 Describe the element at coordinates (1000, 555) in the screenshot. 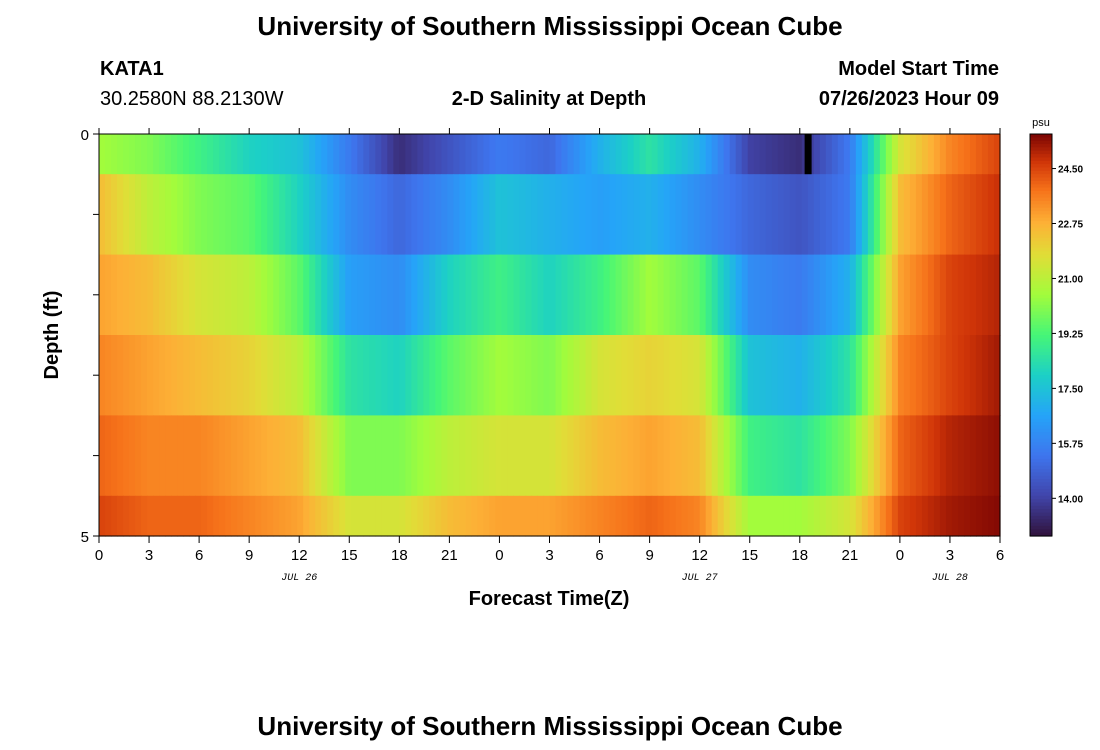

I see `x-tick-label: 6` at that location.